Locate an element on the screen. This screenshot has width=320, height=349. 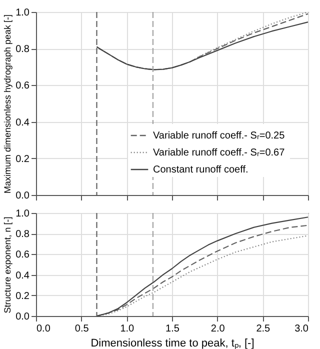
x-tick-label: 0.5 is located at coordinates (82, 329).